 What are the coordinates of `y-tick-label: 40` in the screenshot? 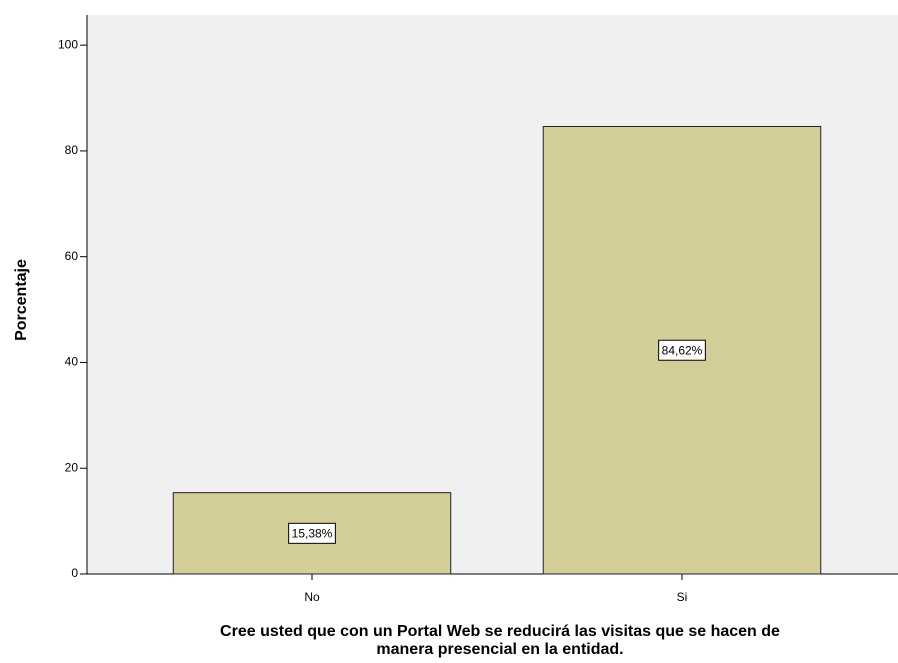 It's located at (72, 362).